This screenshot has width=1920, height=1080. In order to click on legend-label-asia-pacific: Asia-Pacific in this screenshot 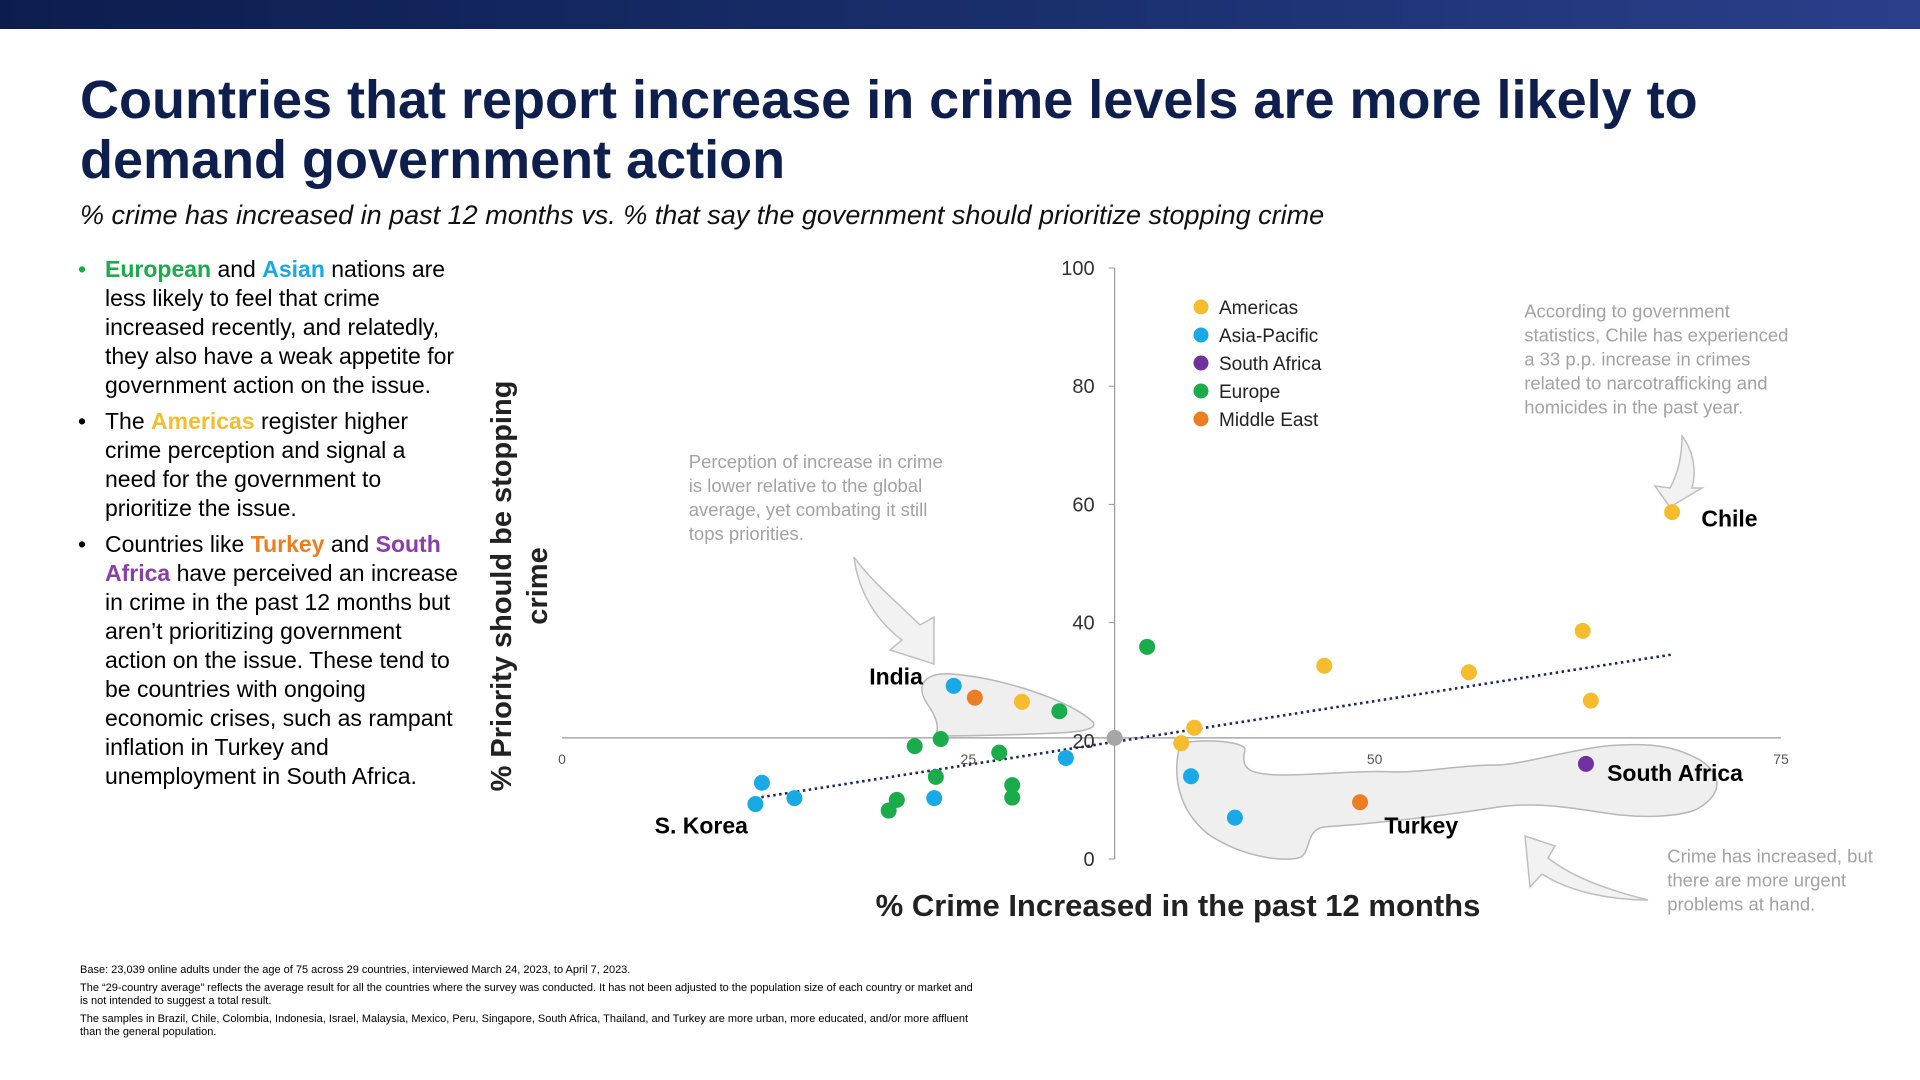, I will do `click(1268, 336)`.